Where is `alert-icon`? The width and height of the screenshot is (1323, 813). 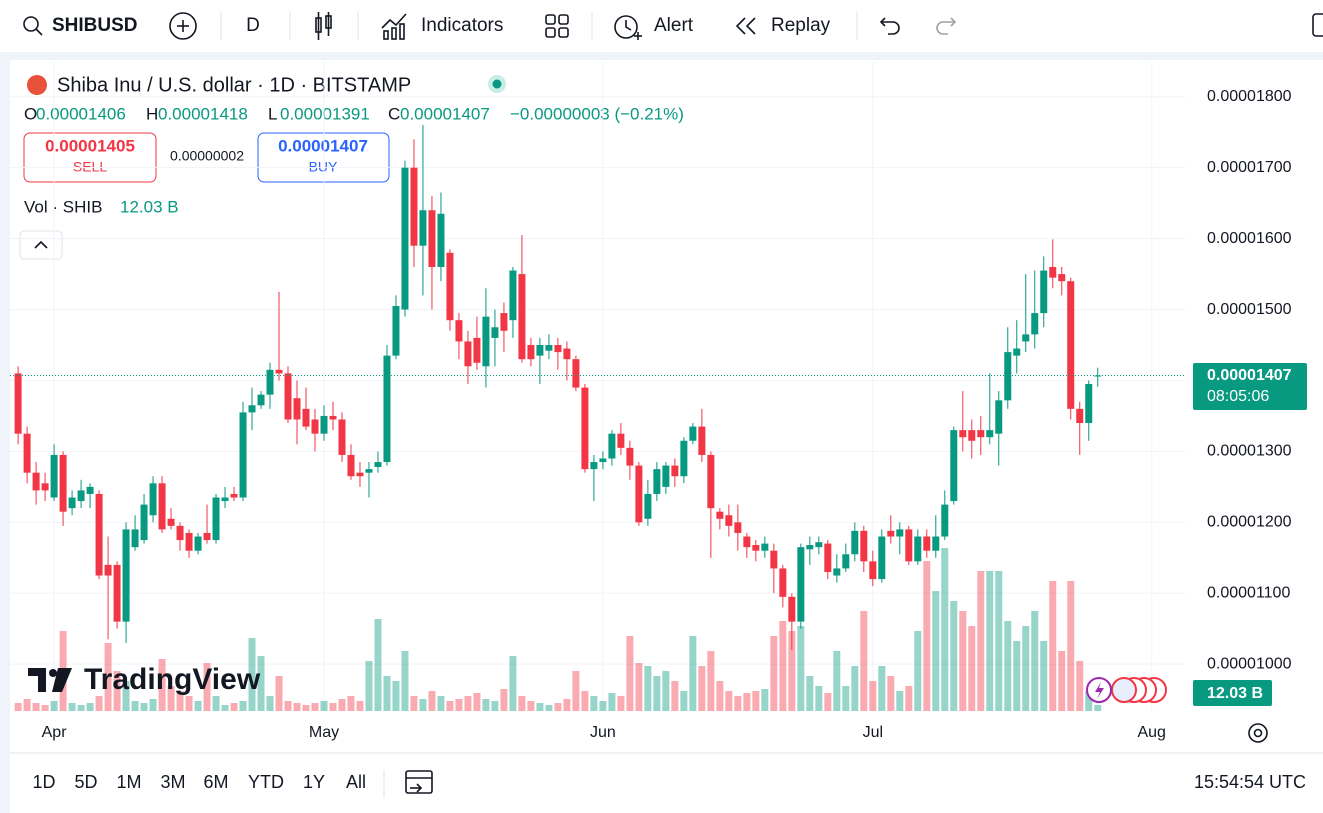 alert-icon is located at coordinates (628, 27).